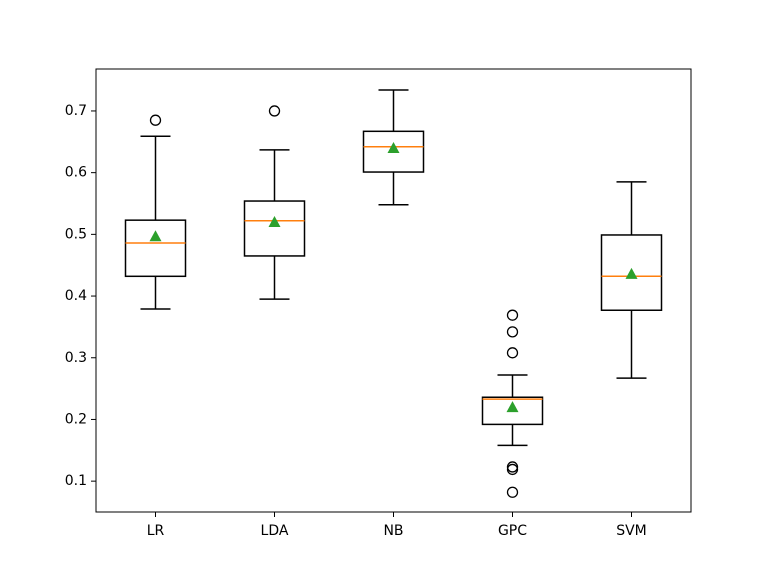  I want to click on y-tick-label: 0.6, so click(76, 173).